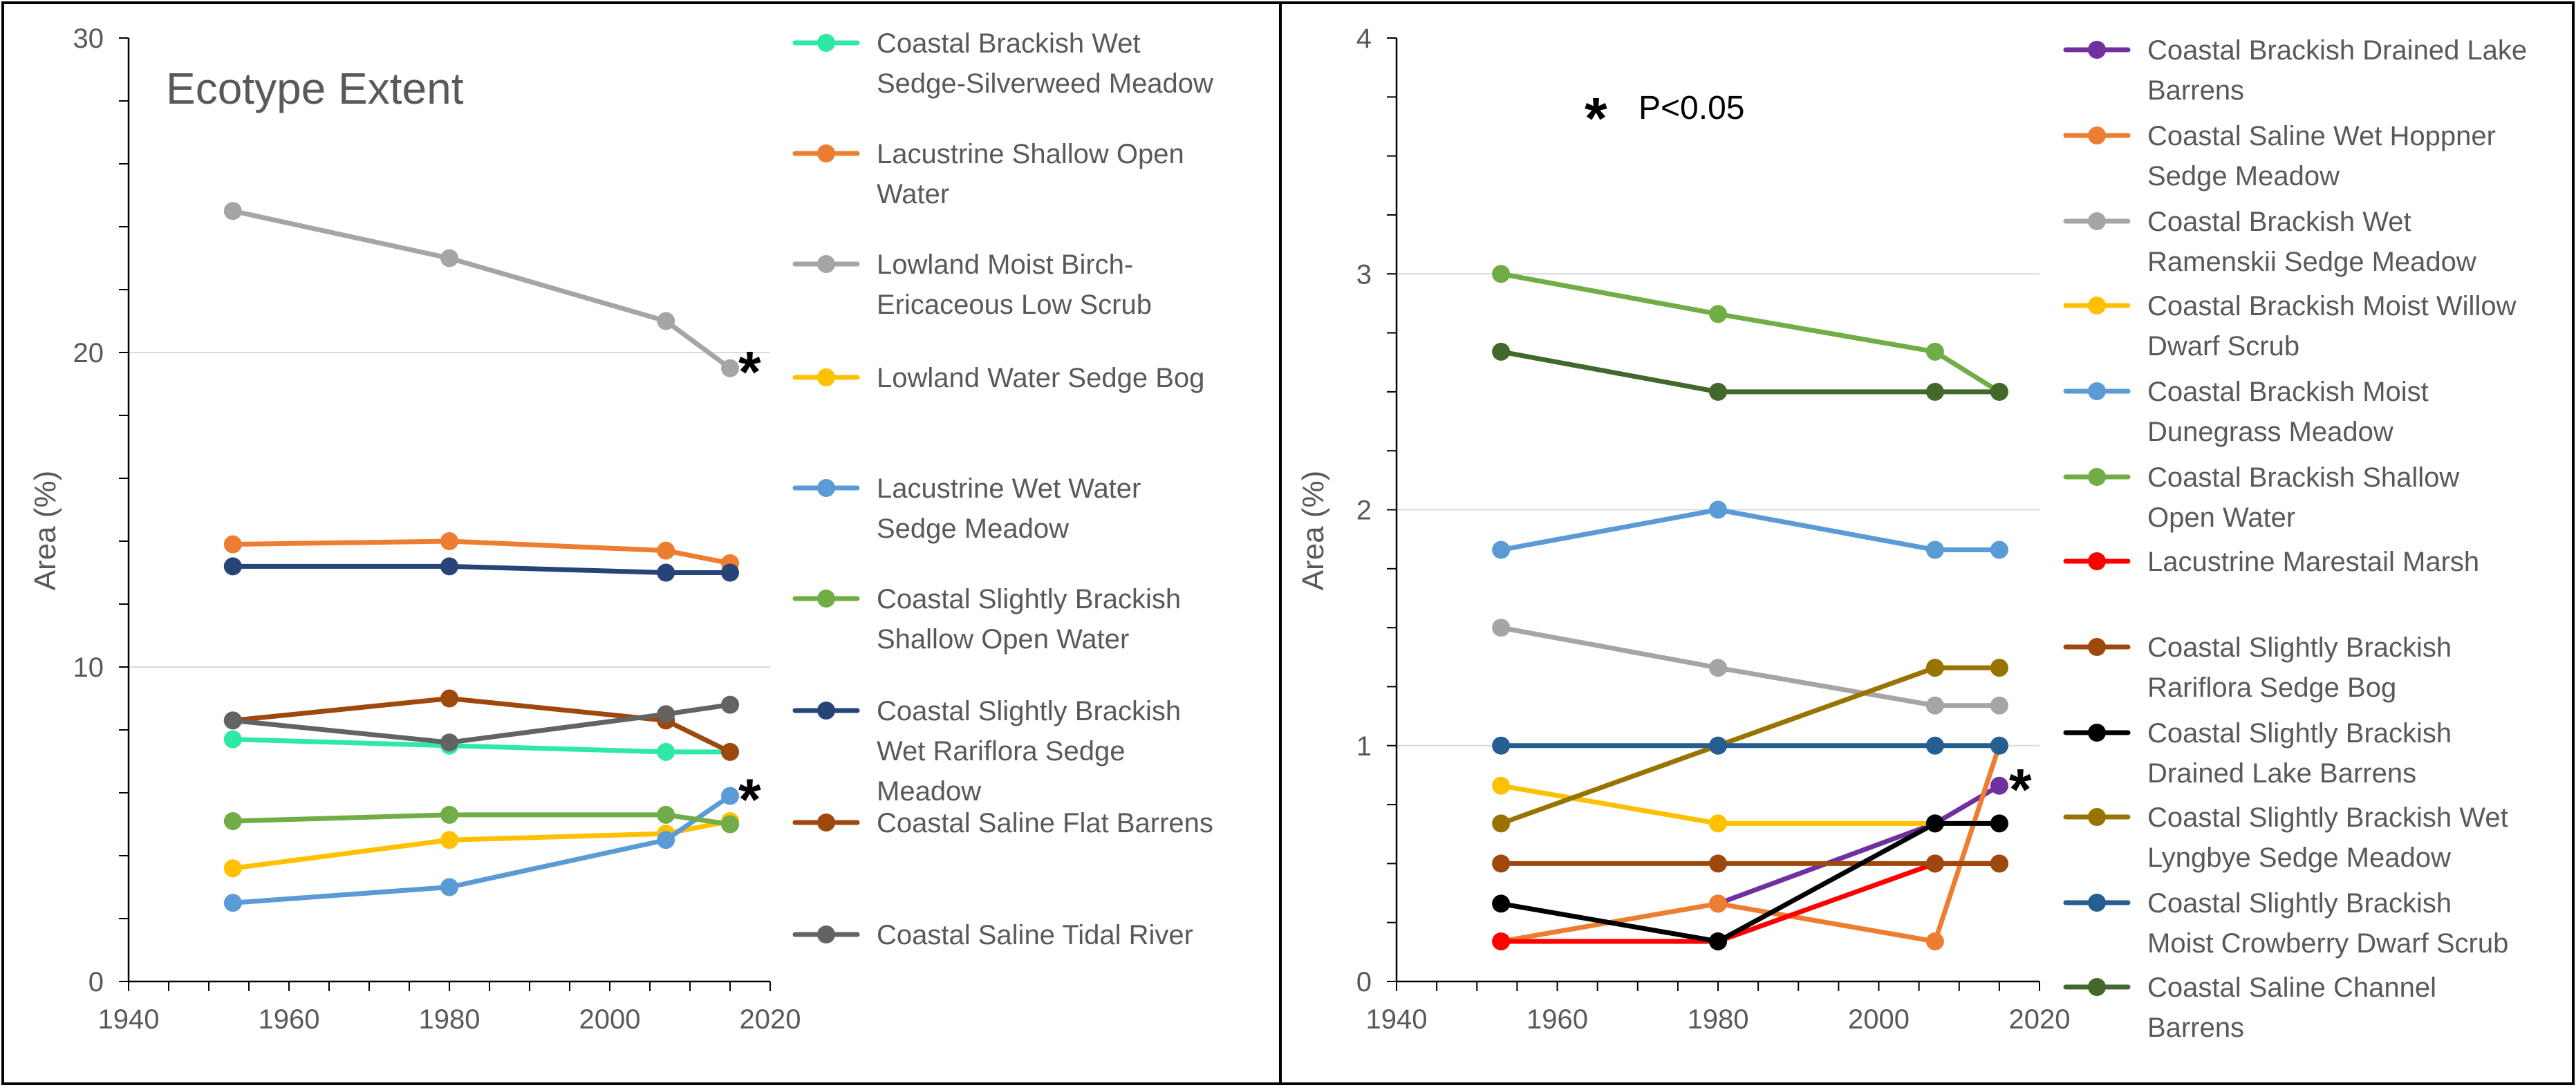 This screenshot has width=2576, height=1090. I want to click on x-tick-label: 2020, so click(770, 1019).